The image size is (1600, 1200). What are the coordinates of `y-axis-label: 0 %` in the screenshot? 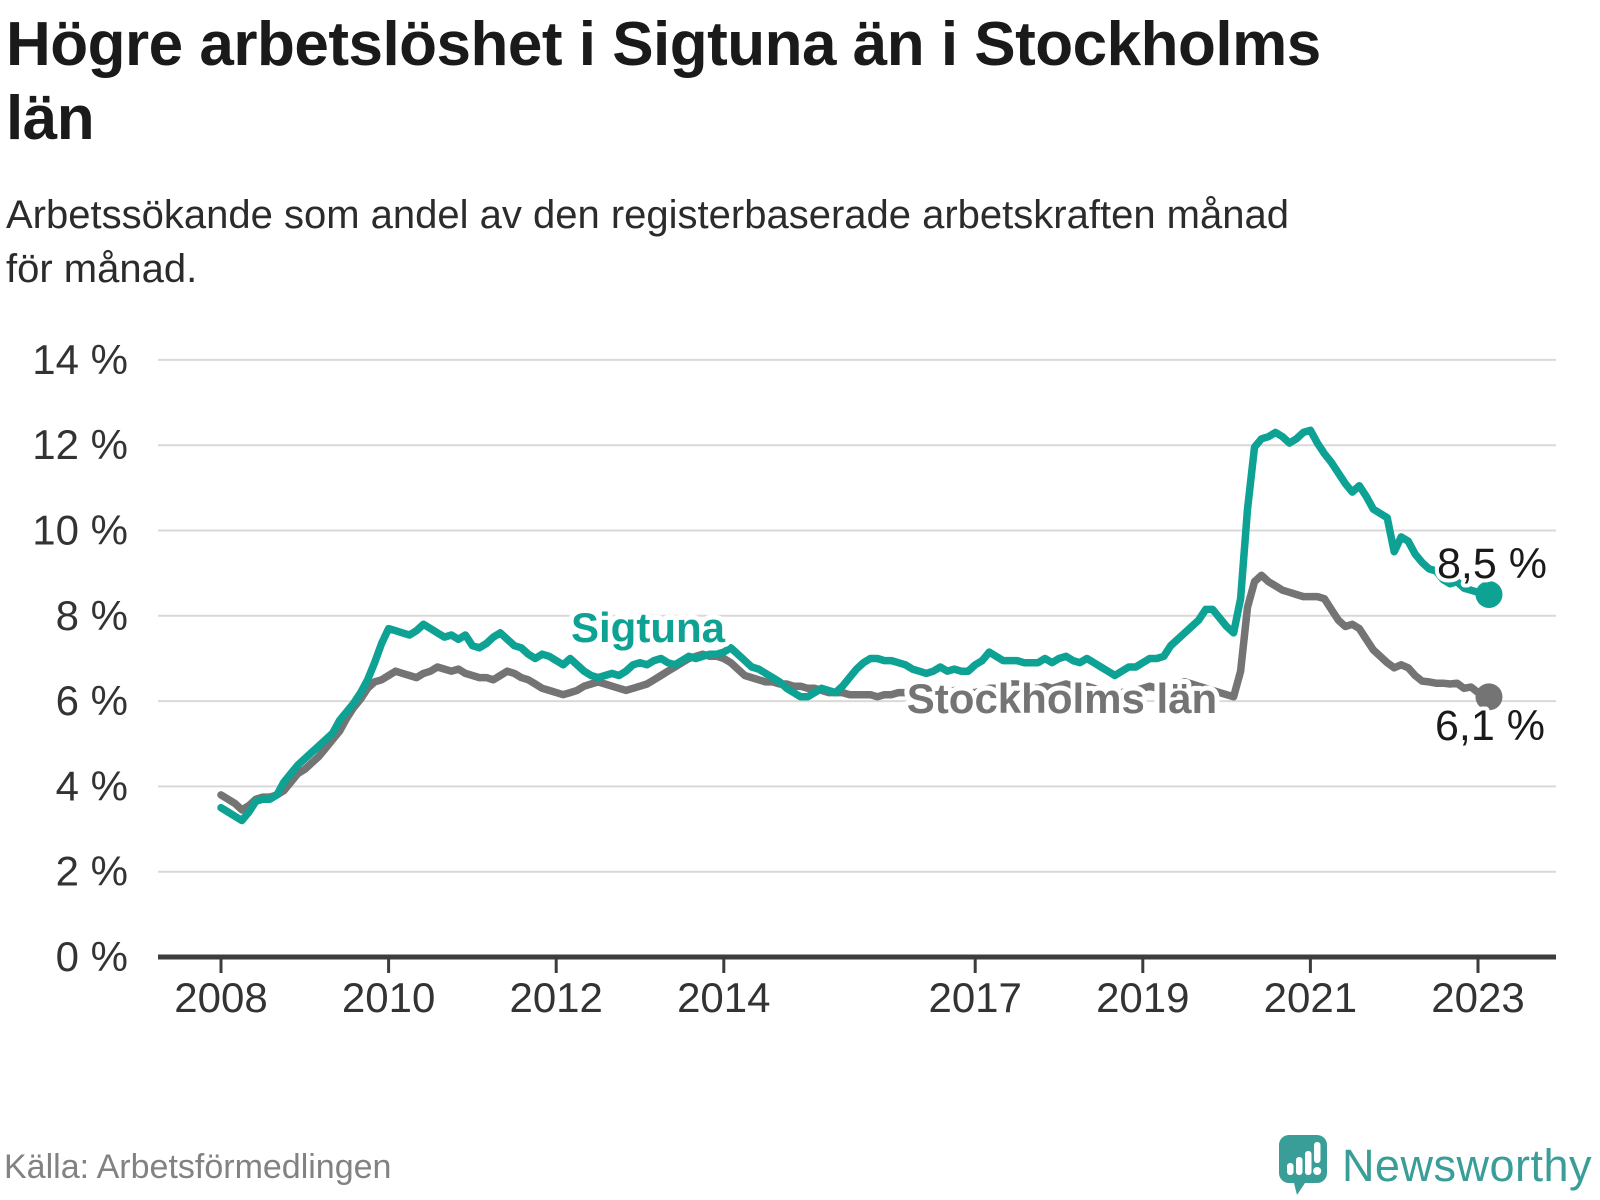 It's located at (92, 956).